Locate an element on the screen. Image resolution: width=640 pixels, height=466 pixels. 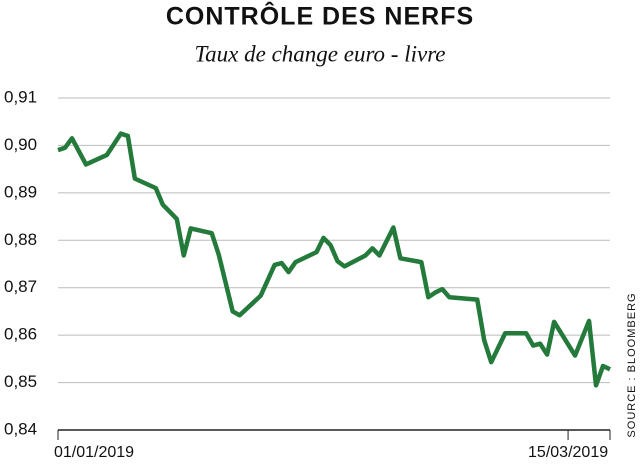
y-tick-label: 0,89 is located at coordinates (20, 191).